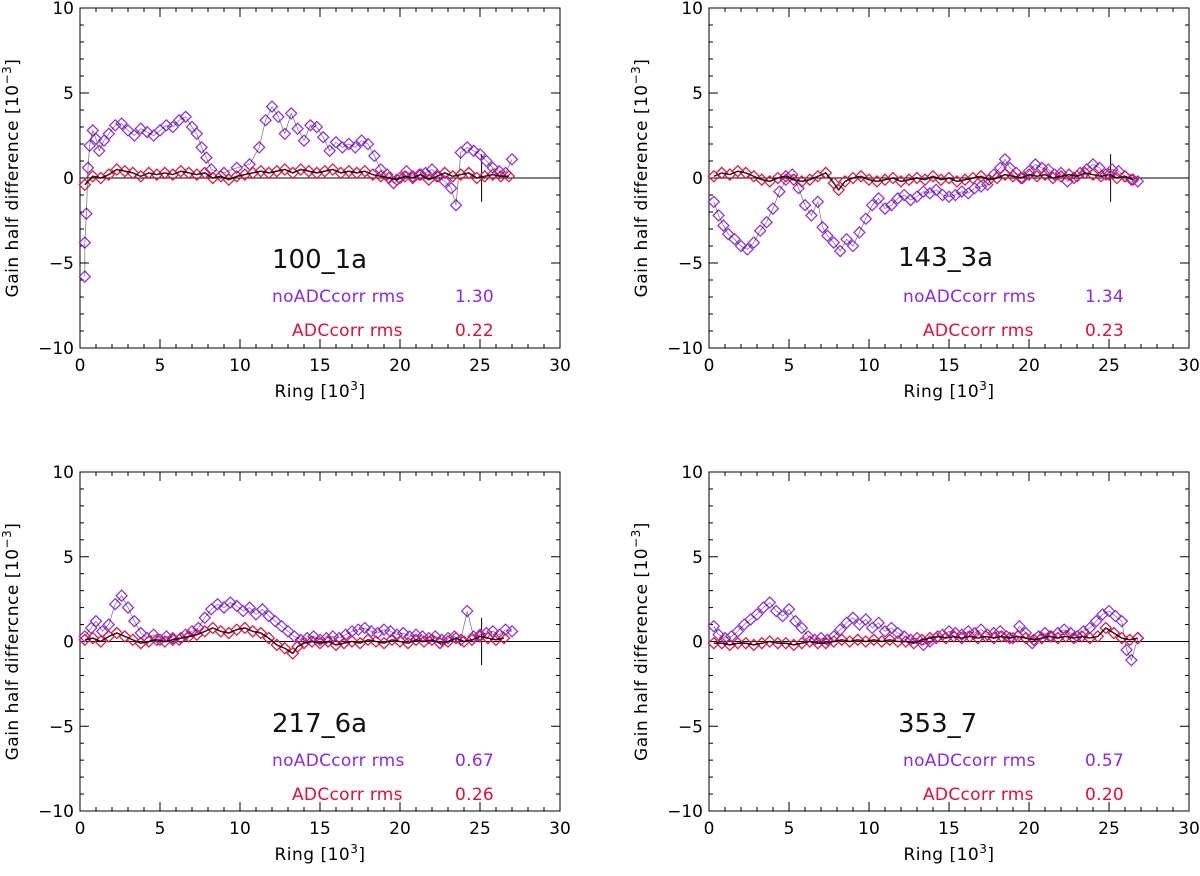 The image size is (1200, 876). I want to click on y-axis-title-close: ], so click(13, 62).